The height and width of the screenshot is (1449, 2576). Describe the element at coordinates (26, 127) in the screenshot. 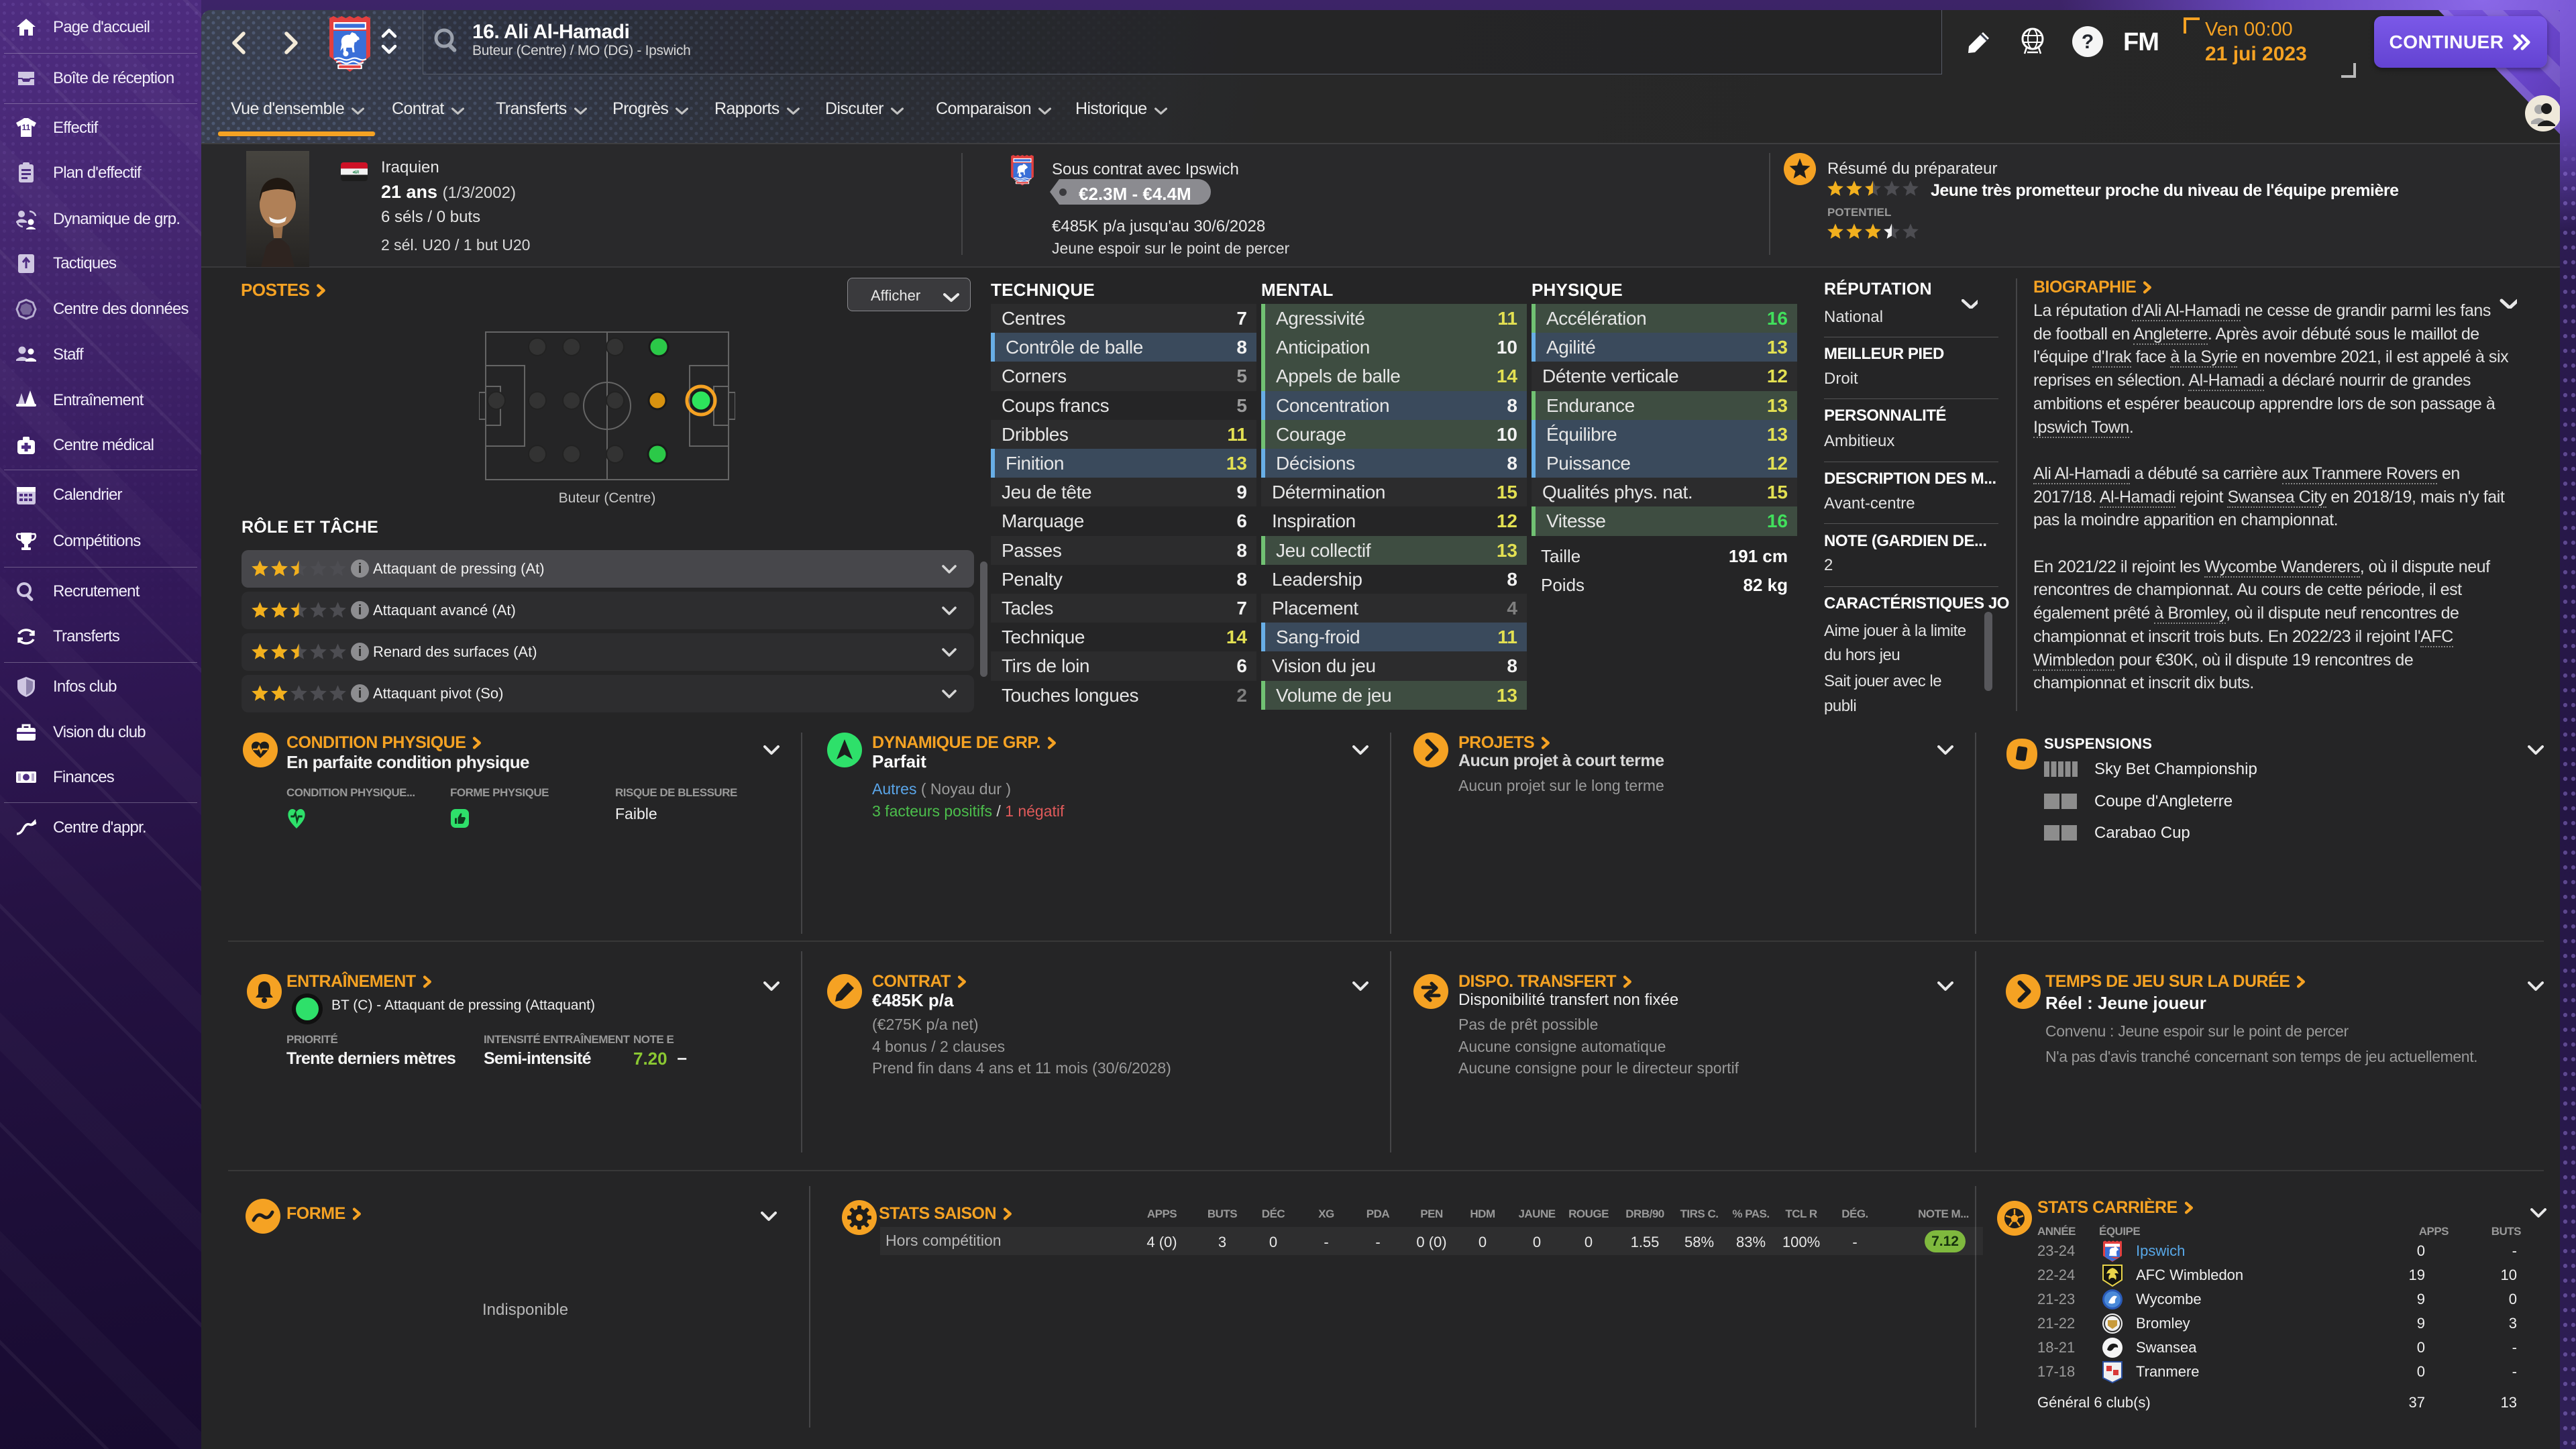

I see `svg-text: 11` at that location.